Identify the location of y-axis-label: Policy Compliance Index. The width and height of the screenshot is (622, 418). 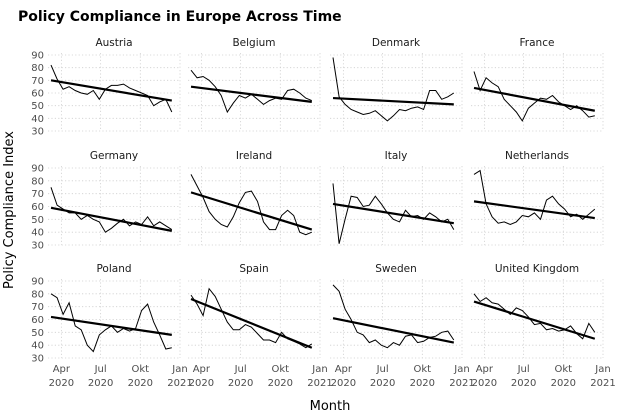
(9, 210).